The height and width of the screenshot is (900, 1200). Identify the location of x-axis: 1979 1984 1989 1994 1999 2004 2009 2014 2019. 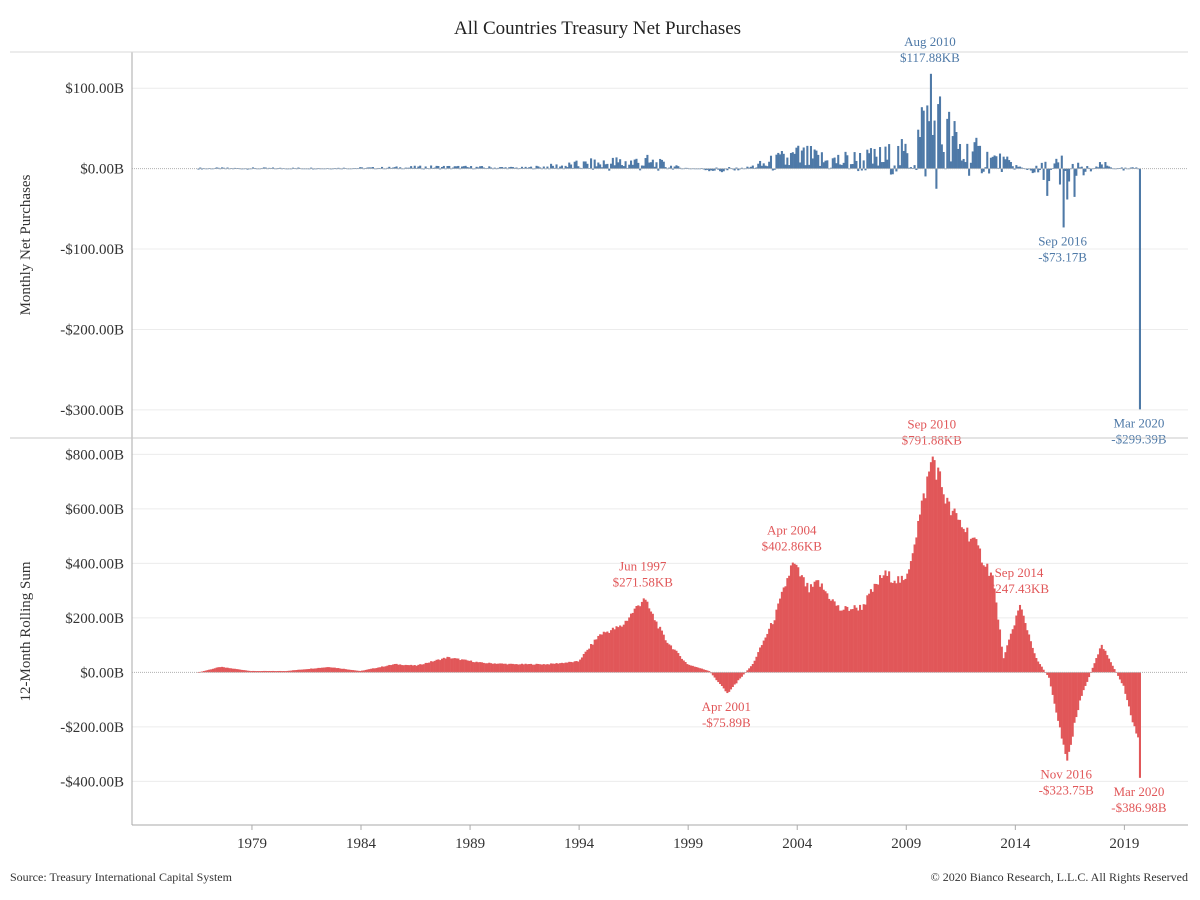
(660, 838).